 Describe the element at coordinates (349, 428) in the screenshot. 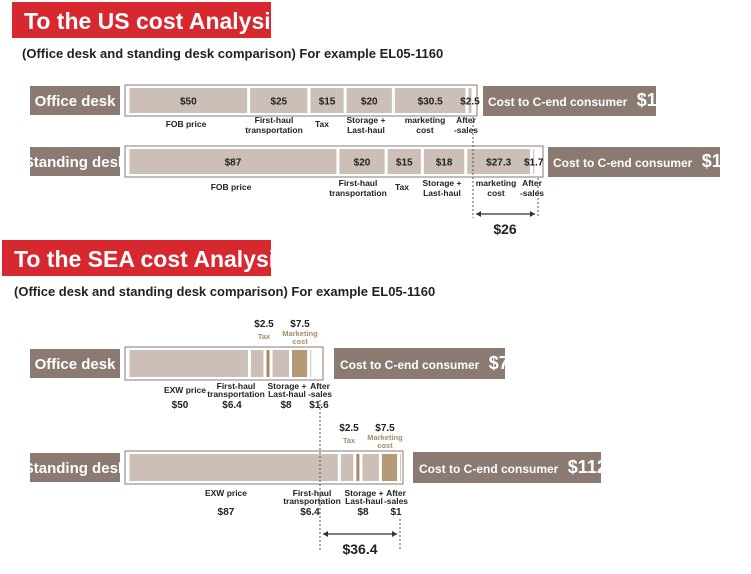

I see `sea-standing-tax-value: $2.5` at that location.